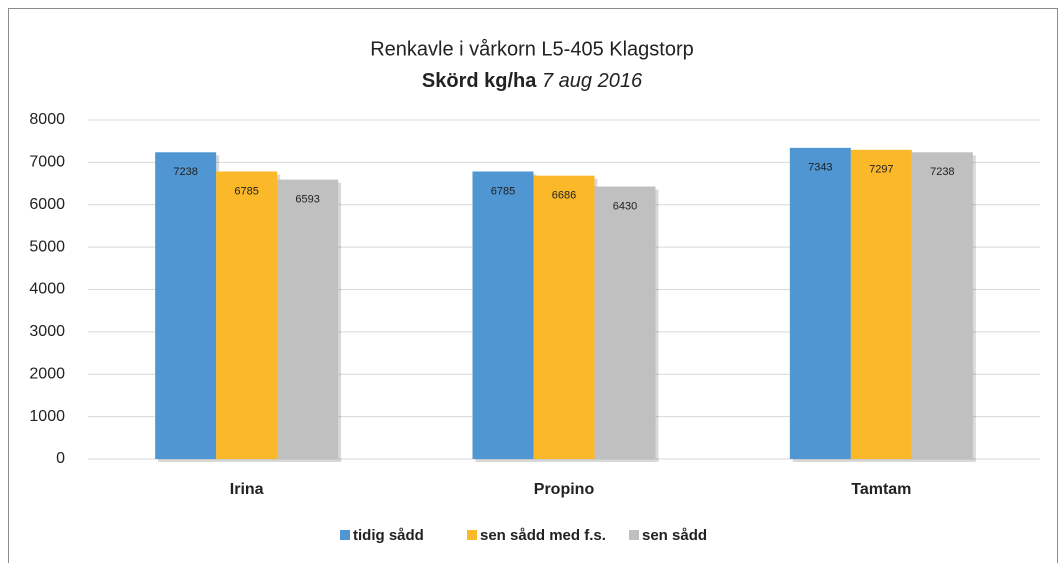 This screenshot has width=1059, height=568. Describe the element at coordinates (820, 168) in the screenshot. I see `data-label: 7343` at that location.